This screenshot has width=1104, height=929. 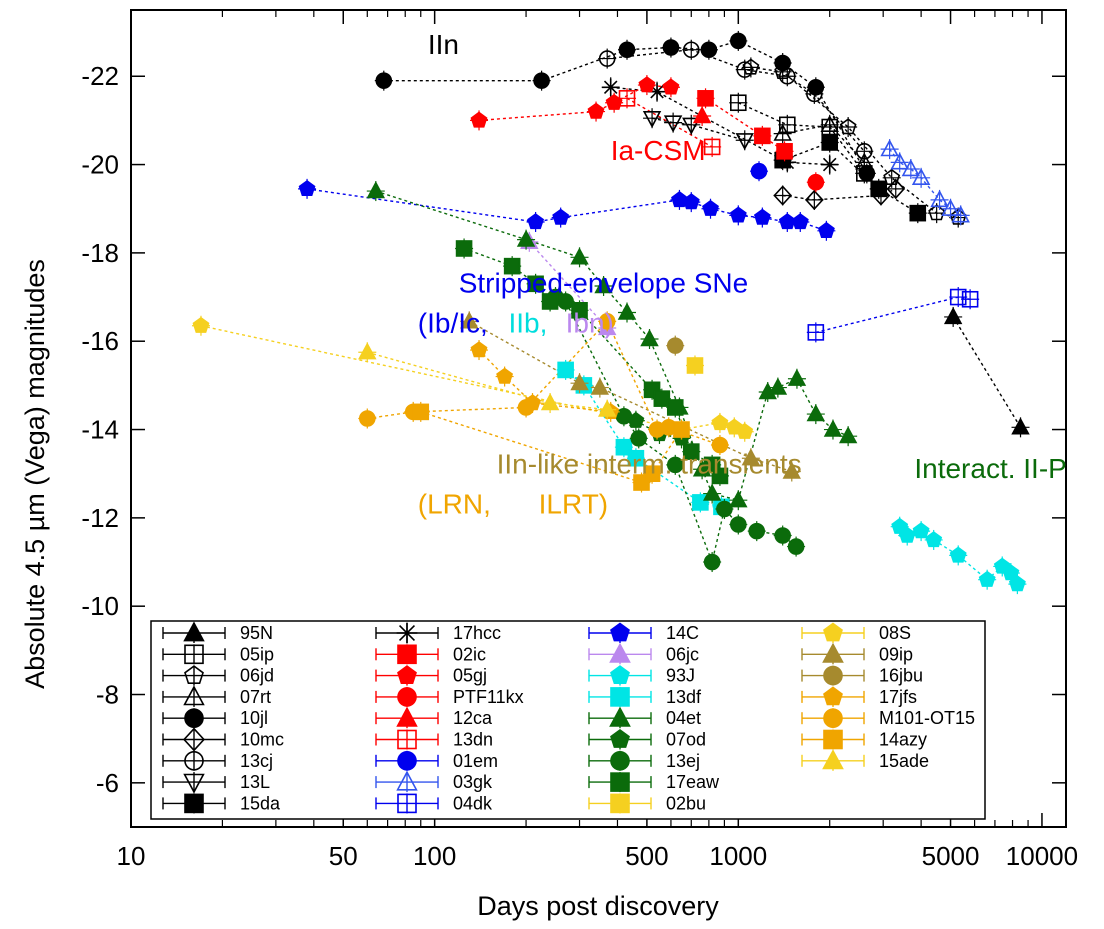 I want to click on series-line-13cj, so click(x=736, y=100).